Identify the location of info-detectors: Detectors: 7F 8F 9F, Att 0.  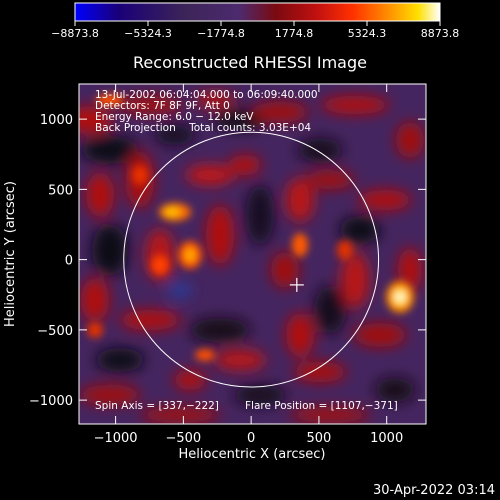
(162, 106).